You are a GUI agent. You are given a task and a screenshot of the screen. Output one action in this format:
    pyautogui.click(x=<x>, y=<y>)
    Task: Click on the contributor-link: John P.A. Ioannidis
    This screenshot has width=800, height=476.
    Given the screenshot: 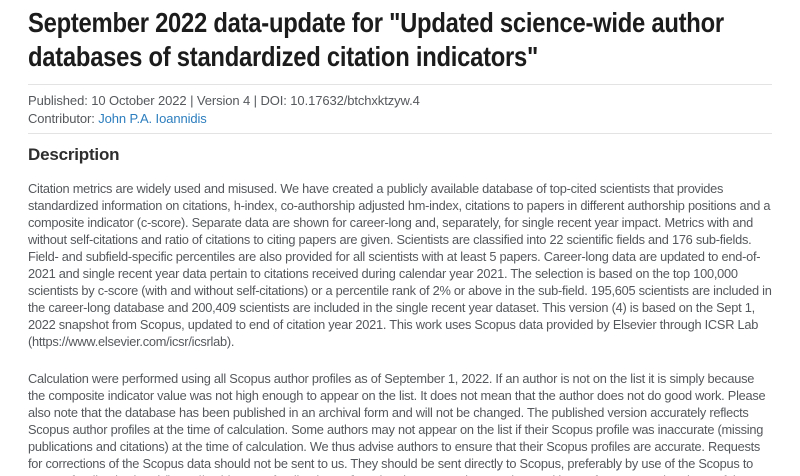 What is the action you would take?
    pyautogui.click(x=152, y=118)
    